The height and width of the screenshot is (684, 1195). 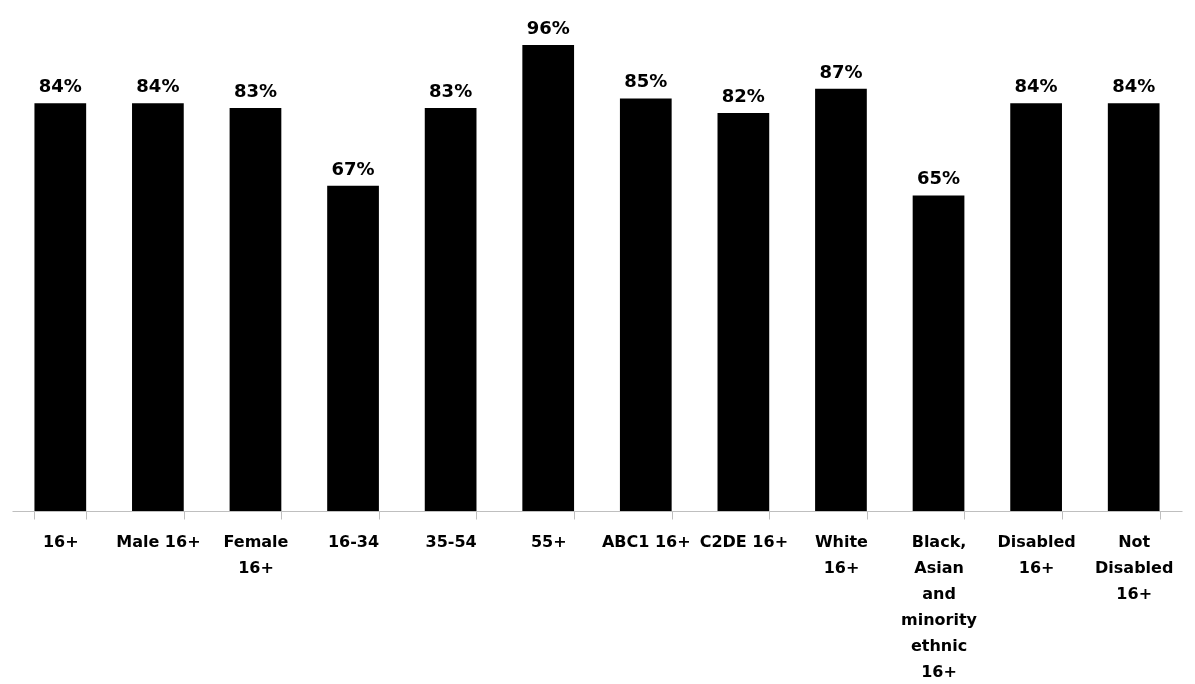 What do you see at coordinates (841, 554) in the screenshot?
I see `x-tick-label: White 16+` at bounding box center [841, 554].